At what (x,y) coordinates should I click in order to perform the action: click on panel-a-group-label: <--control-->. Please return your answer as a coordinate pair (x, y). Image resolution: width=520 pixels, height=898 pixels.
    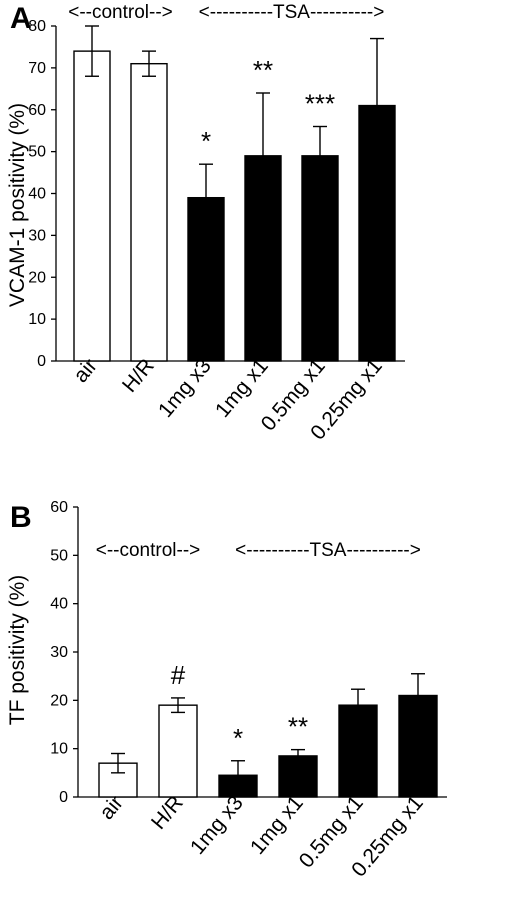
    Looking at the image, I should click on (120, 12).